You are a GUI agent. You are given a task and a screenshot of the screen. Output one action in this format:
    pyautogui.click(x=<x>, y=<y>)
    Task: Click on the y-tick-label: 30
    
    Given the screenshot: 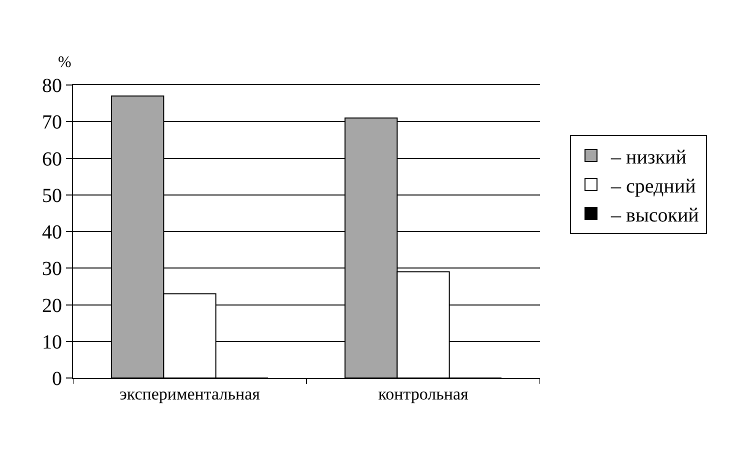 What is the action you would take?
    pyautogui.click(x=52, y=269)
    